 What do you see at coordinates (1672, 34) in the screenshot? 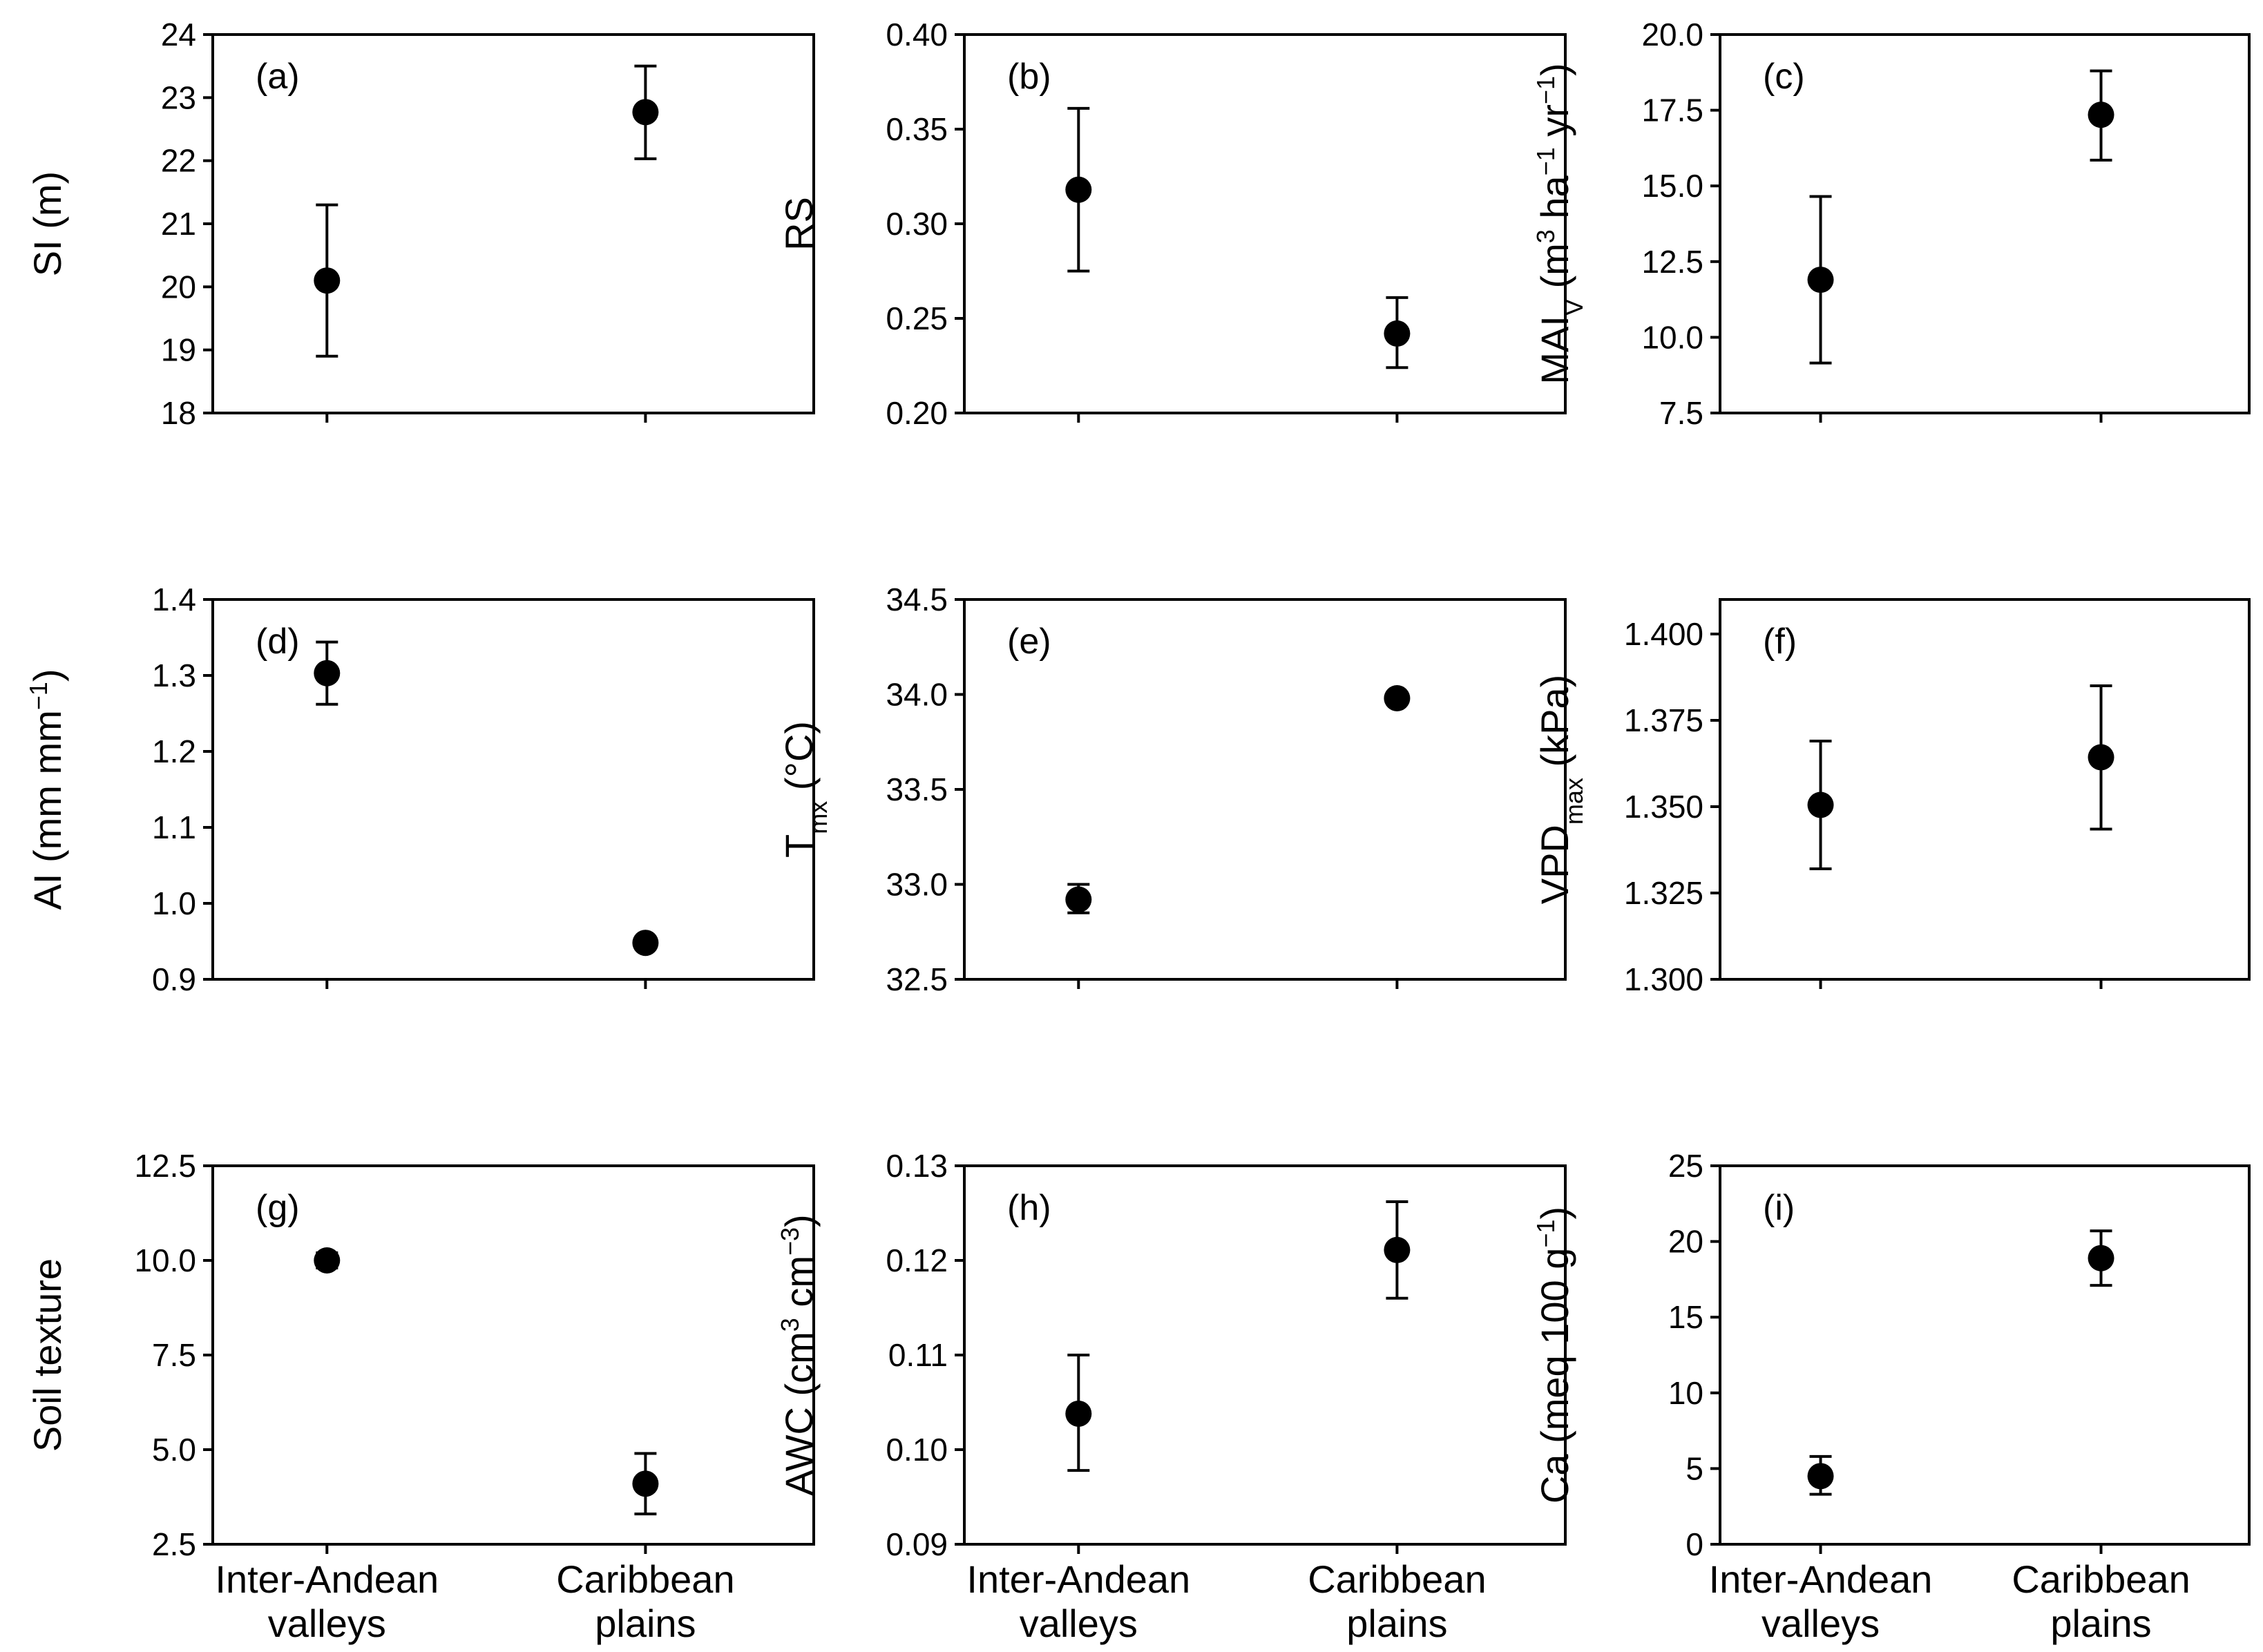
I see `y-tick-label: 20.0` at bounding box center [1672, 34].